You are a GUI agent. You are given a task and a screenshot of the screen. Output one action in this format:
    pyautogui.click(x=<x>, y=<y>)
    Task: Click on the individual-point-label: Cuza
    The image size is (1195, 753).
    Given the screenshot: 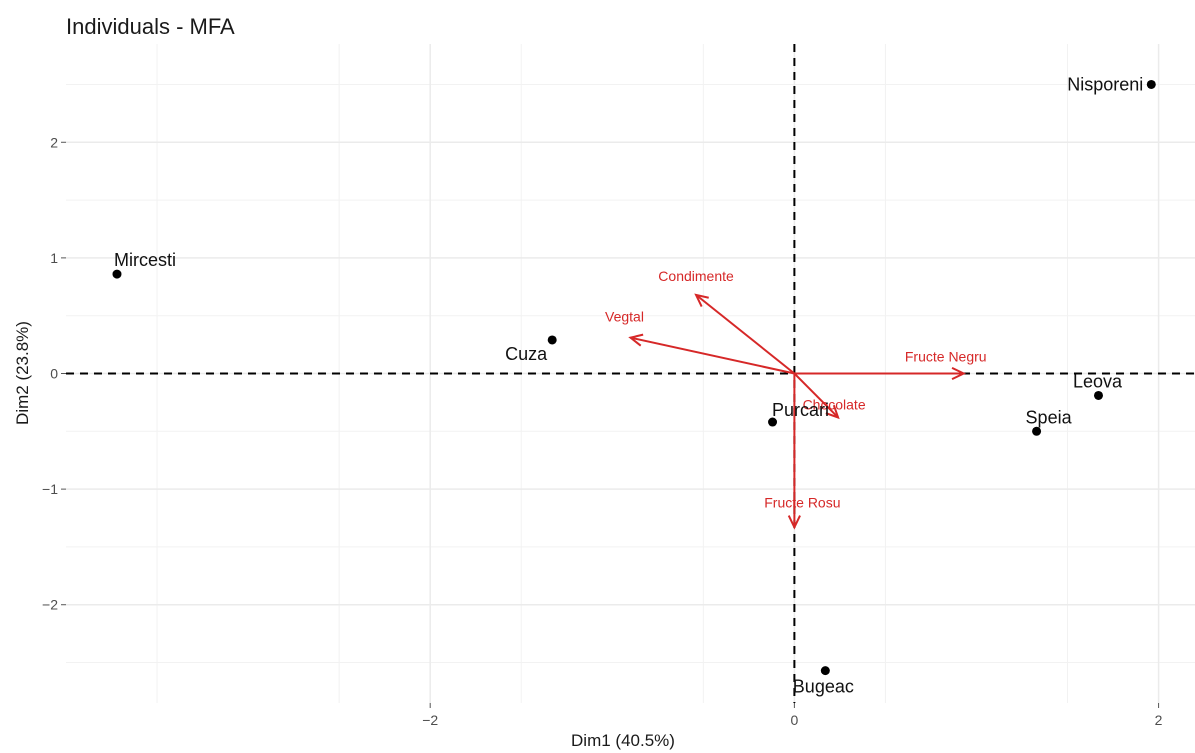 What is the action you would take?
    pyautogui.click(x=526, y=354)
    